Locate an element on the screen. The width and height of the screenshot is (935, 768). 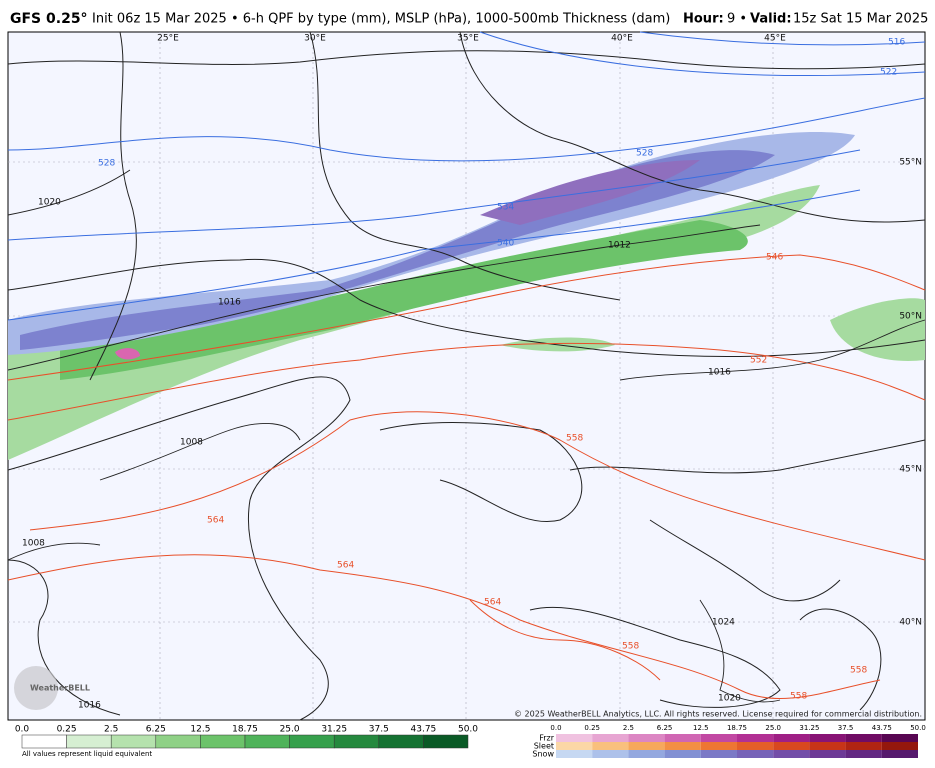
lon-label: 30°E is located at coordinates (315, 39).